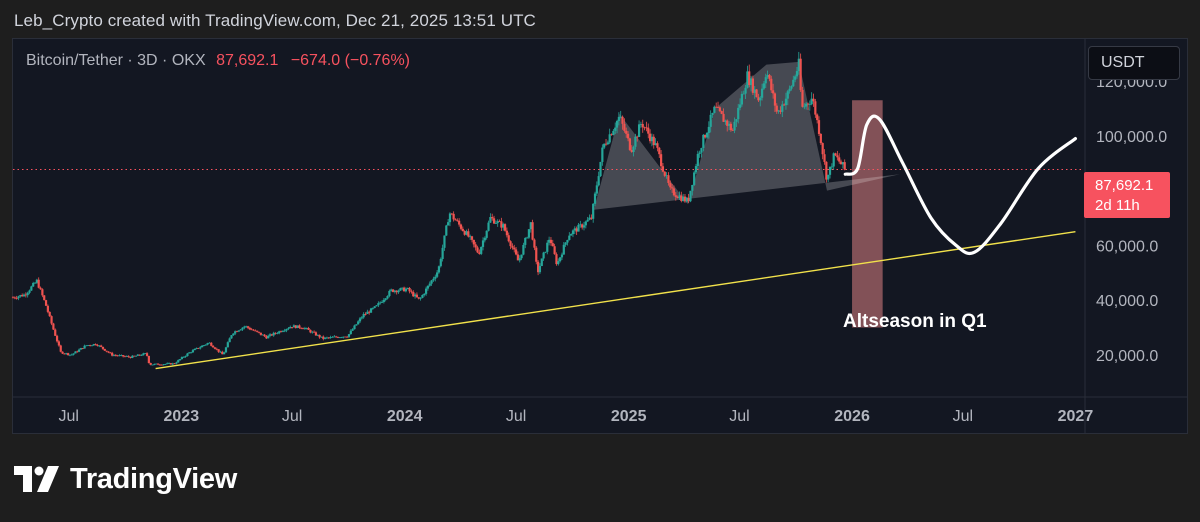 This screenshot has height=522, width=1200. Describe the element at coordinates (1134, 63) in the screenshot. I see `currency-button: USDT` at that location.